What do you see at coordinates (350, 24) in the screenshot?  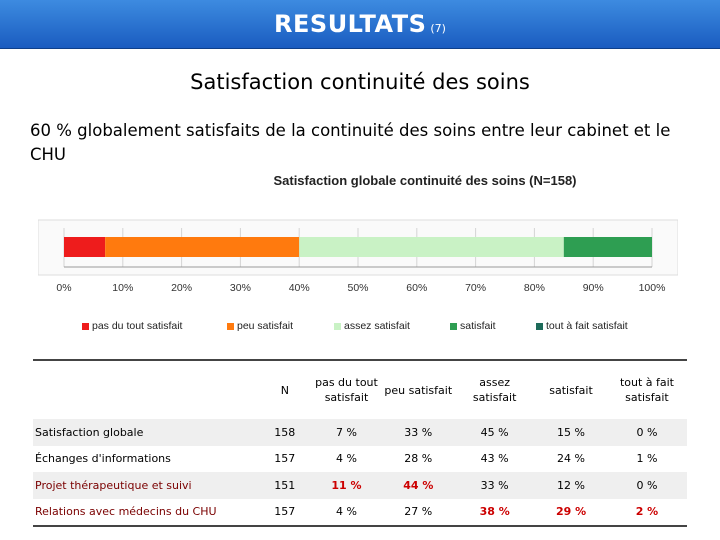 I see `slide-title: RESULTATS` at bounding box center [350, 24].